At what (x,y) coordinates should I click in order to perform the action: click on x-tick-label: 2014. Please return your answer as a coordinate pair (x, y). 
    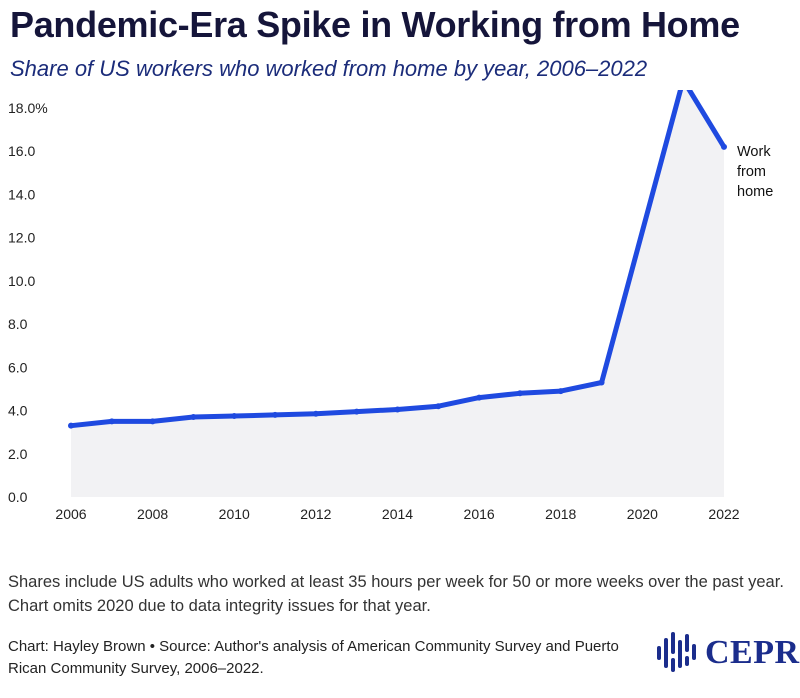
    Looking at the image, I should click on (397, 514).